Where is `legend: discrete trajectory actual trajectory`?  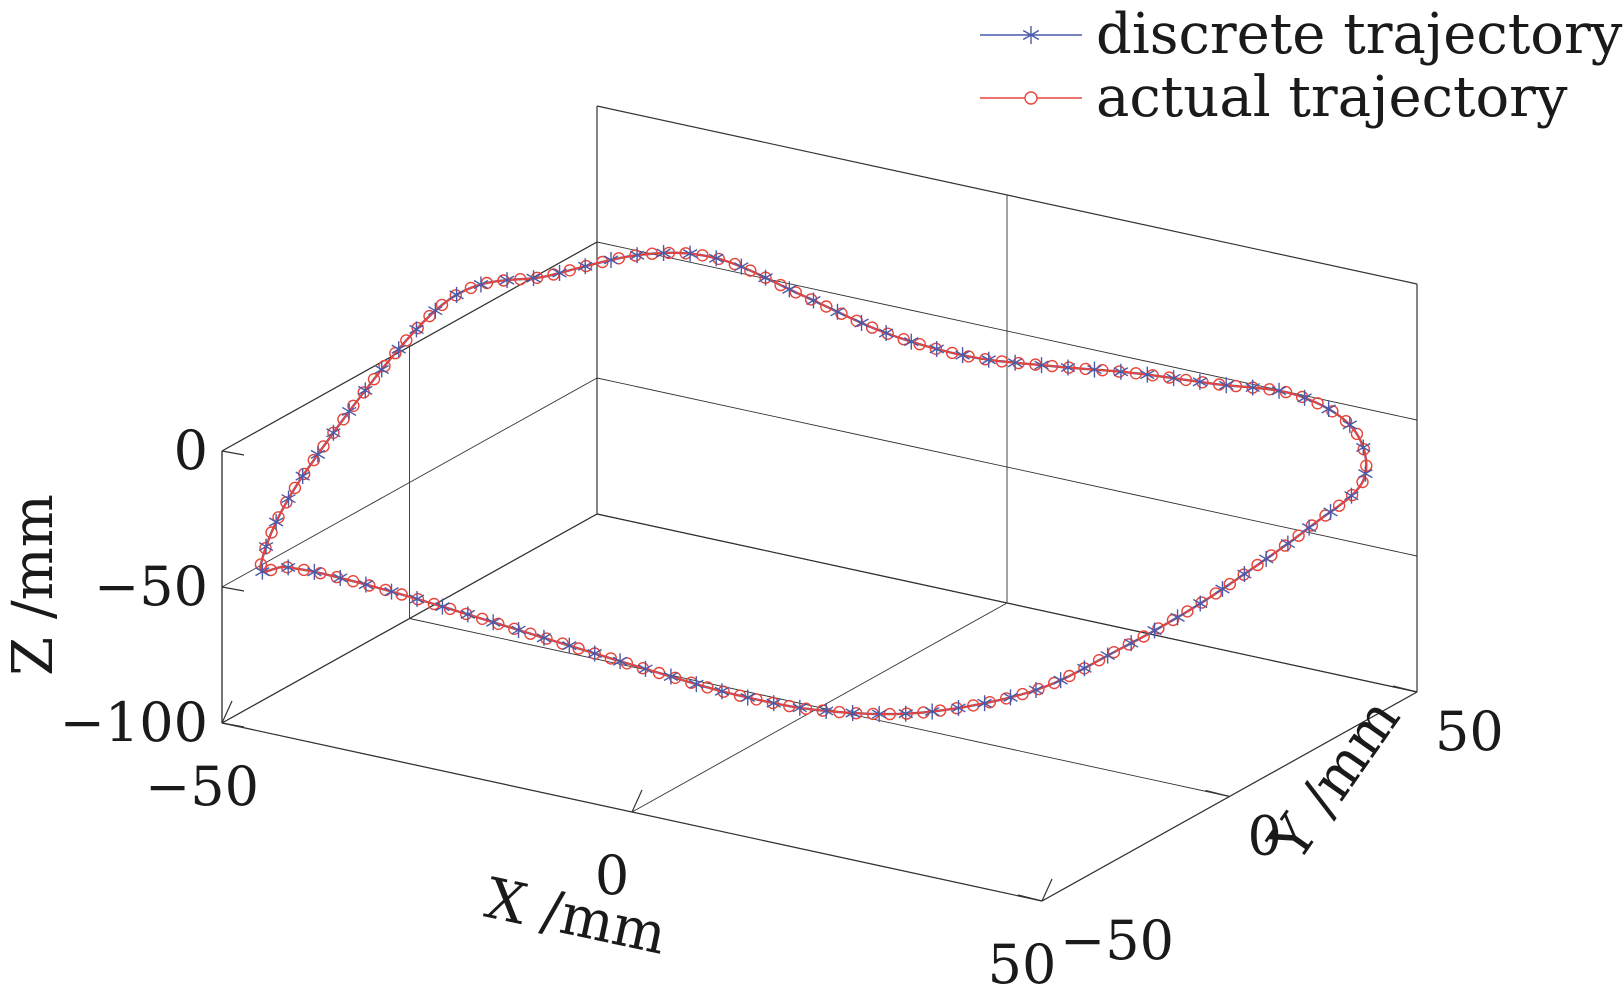
legend: discrete trajectory actual trajectory is located at coordinates (1301, 66).